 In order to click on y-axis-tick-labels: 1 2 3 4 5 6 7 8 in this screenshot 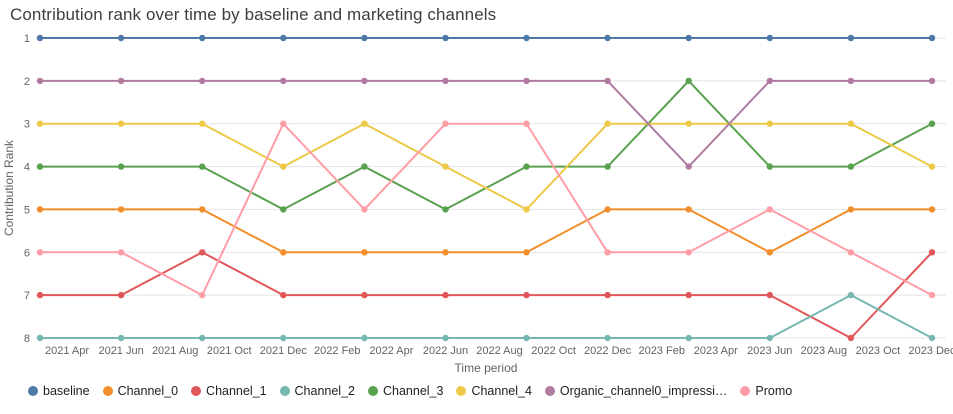, I will do `click(27, 189)`.